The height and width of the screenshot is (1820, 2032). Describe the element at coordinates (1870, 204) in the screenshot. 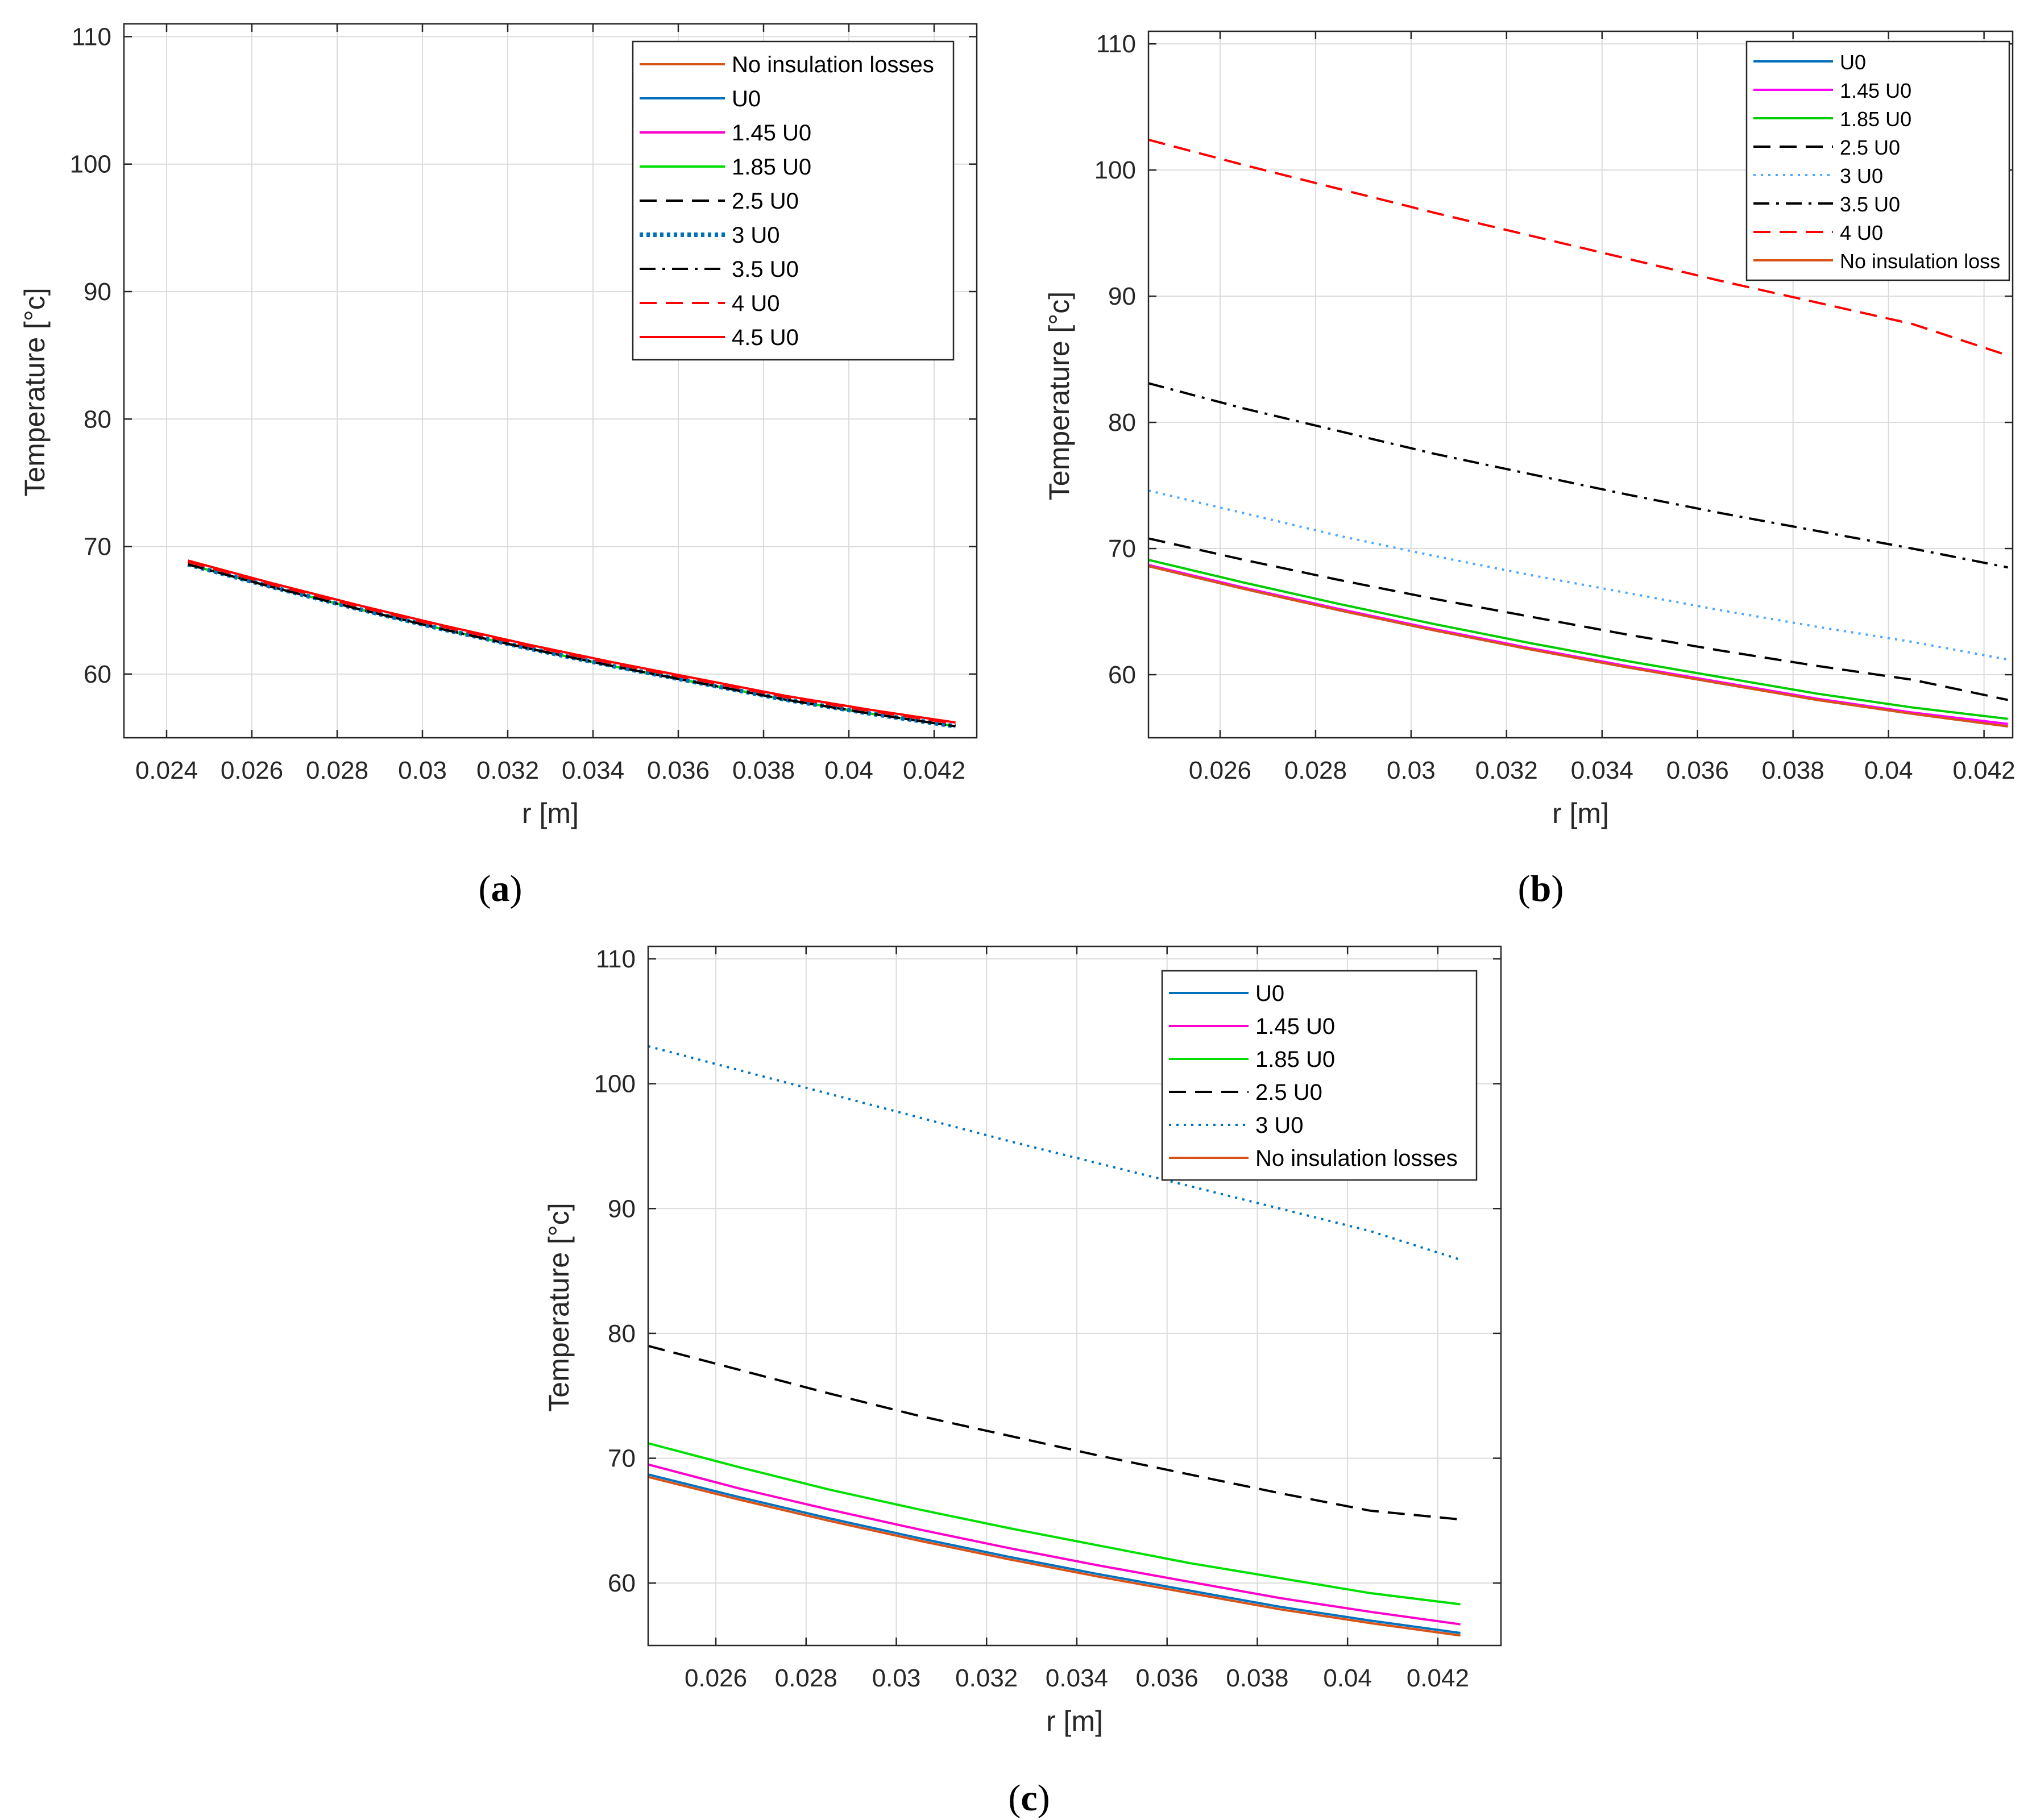

I see `legend-label: 3.5 U0` at that location.